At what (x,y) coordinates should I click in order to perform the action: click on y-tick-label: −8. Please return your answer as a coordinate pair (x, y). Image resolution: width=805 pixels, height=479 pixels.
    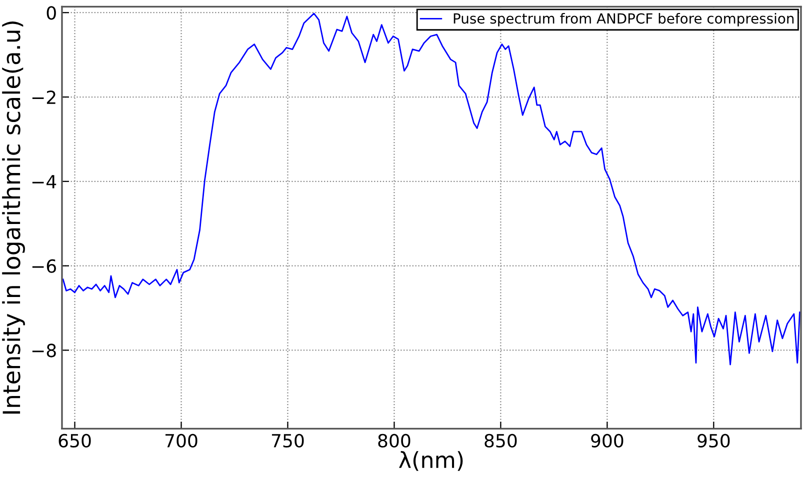
    Looking at the image, I should click on (44, 351).